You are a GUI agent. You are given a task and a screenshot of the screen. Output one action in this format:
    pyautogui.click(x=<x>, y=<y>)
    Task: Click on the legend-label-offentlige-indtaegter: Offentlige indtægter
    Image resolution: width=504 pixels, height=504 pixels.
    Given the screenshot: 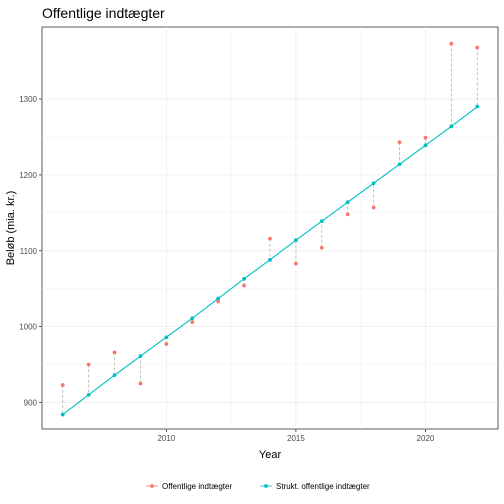 What is the action you would take?
    pyautogui.click(x=197, y=486)
    